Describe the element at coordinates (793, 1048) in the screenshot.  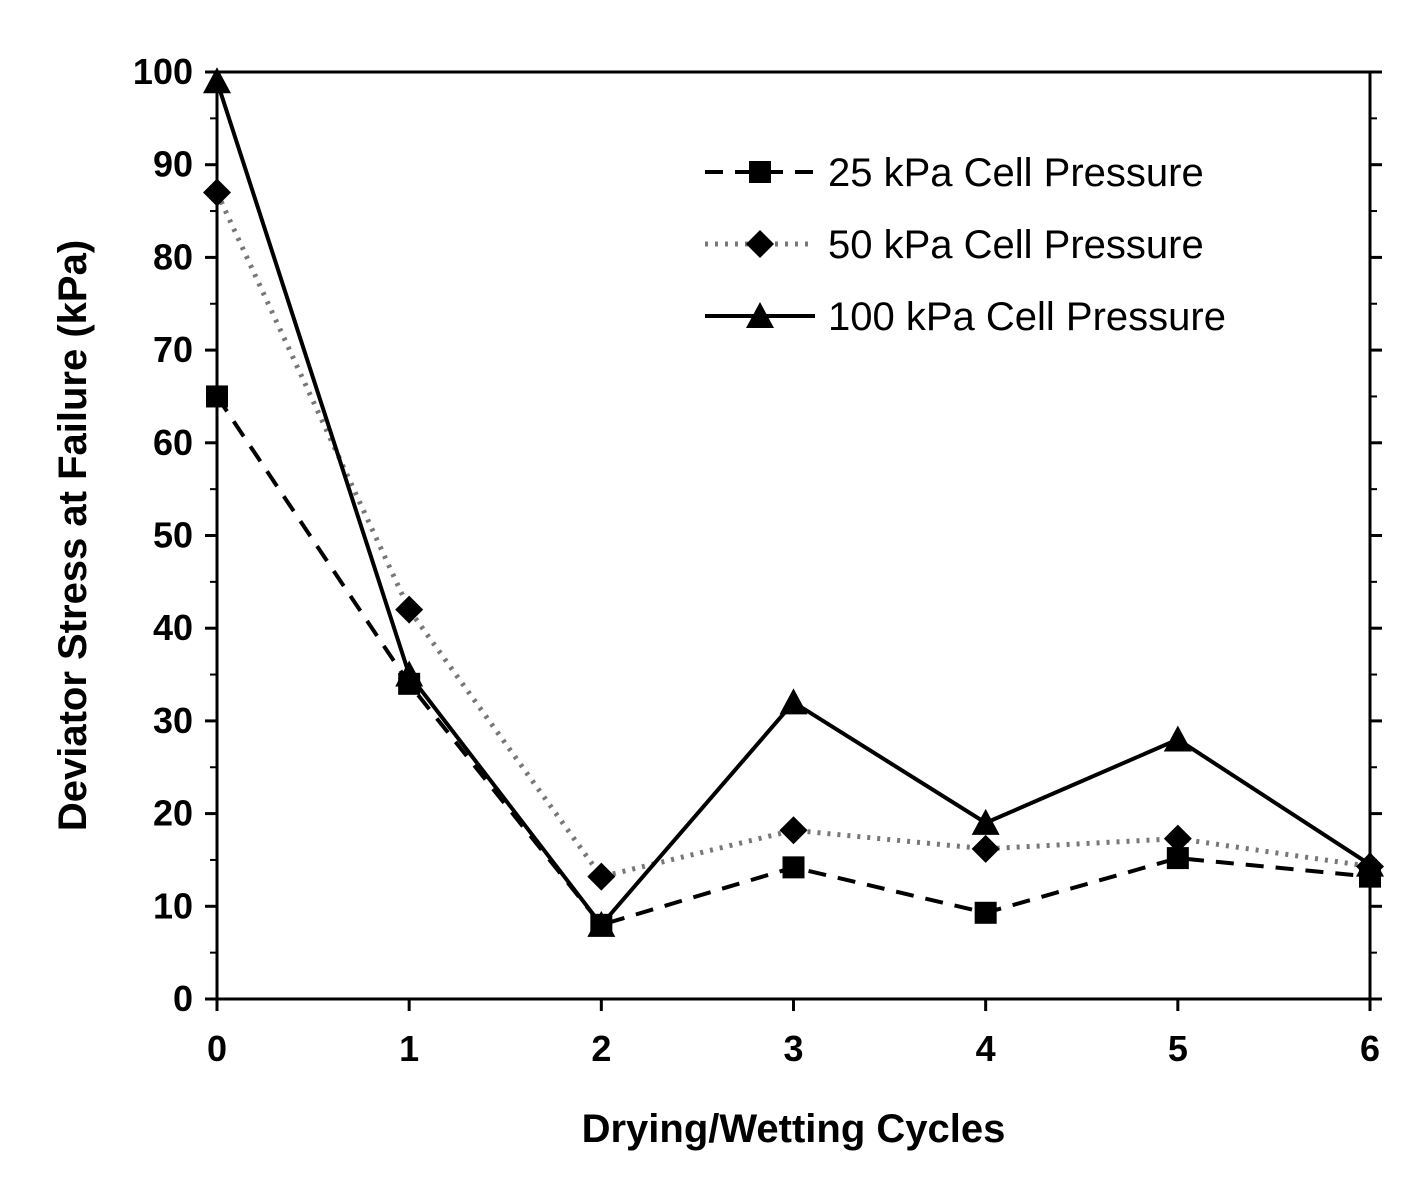
I see `x-tick-label: 3` at that location.